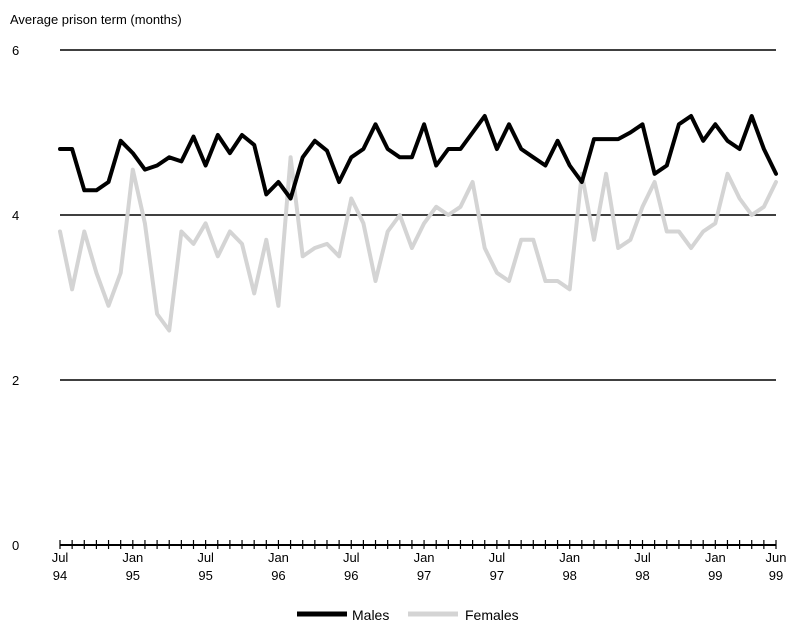  Describe the element at coordinates (15, 50) in the screenshot. I see `y-tick-label: 6` at that location.